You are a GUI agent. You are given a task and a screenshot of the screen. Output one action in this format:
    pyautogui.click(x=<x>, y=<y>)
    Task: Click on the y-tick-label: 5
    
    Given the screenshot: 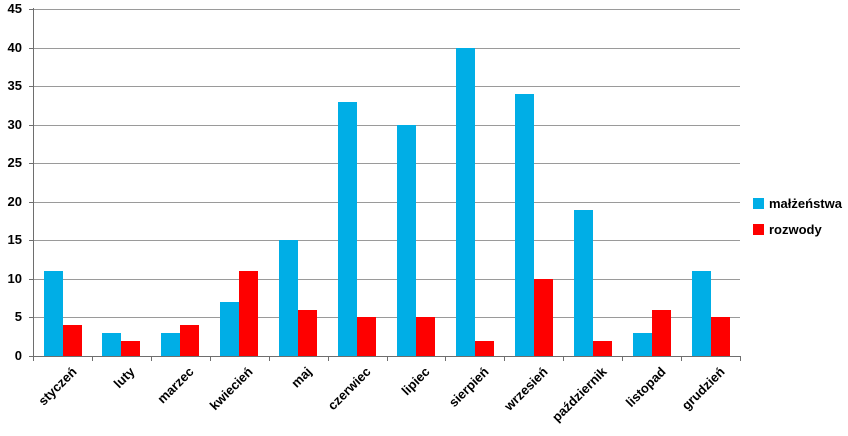 What is the action you would take?
    pyautogui.click(x=18, y=317)
    